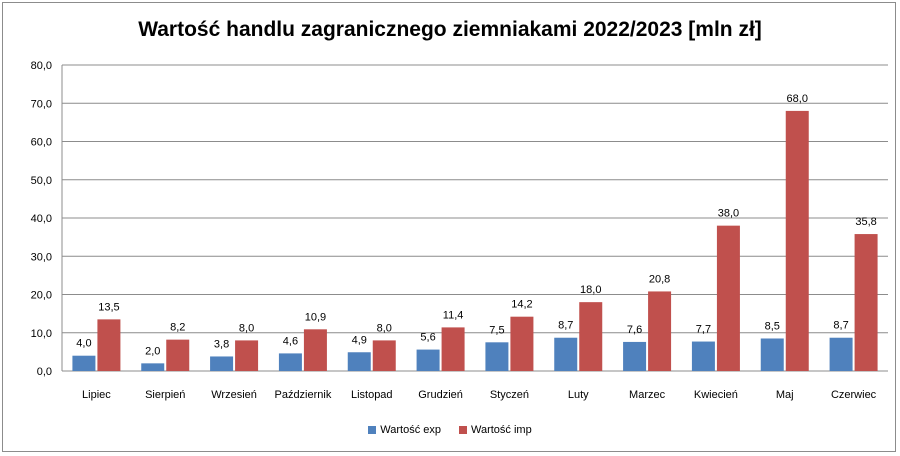 Image resolution: width=900 pixels, height=456 pixels. What do you see at coordinates (450, 430) in the screenshot?
I see `chart-legend: Wartość exp Wartość imp` at bounding box center [450, 430].